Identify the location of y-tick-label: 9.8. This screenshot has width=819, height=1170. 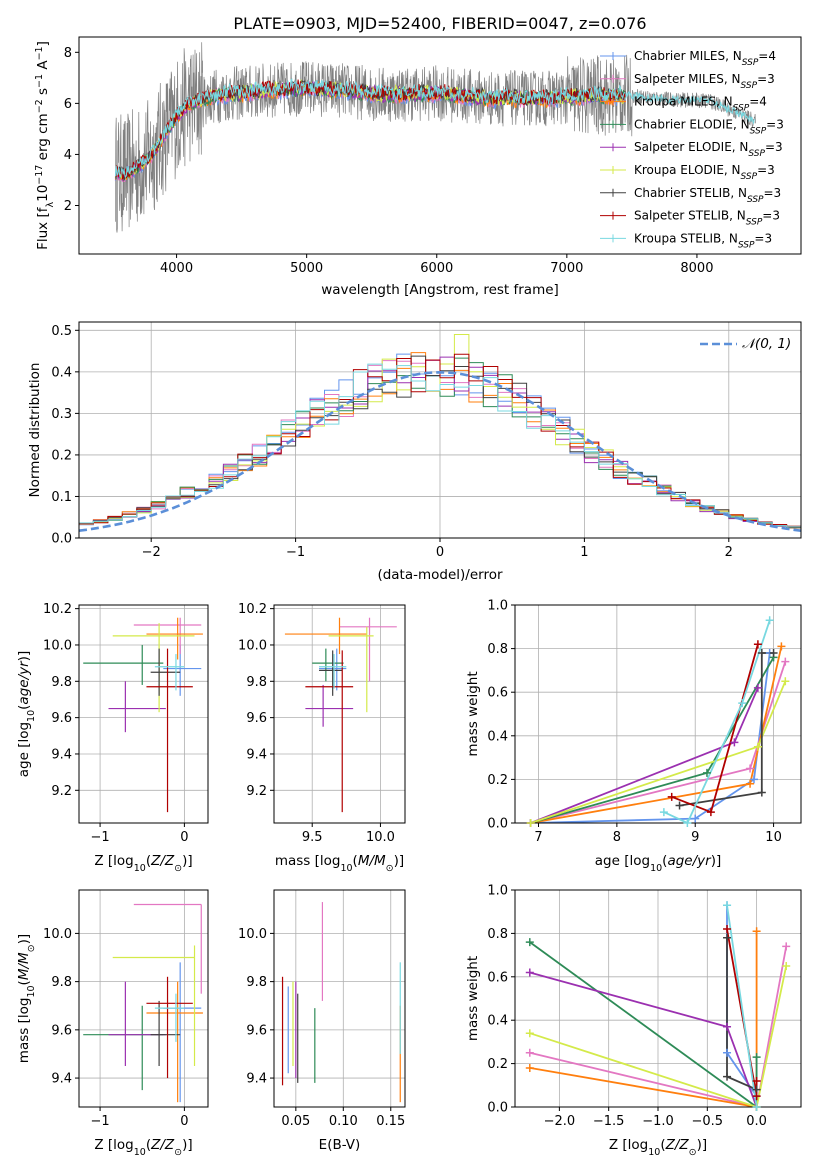
(256, 682).